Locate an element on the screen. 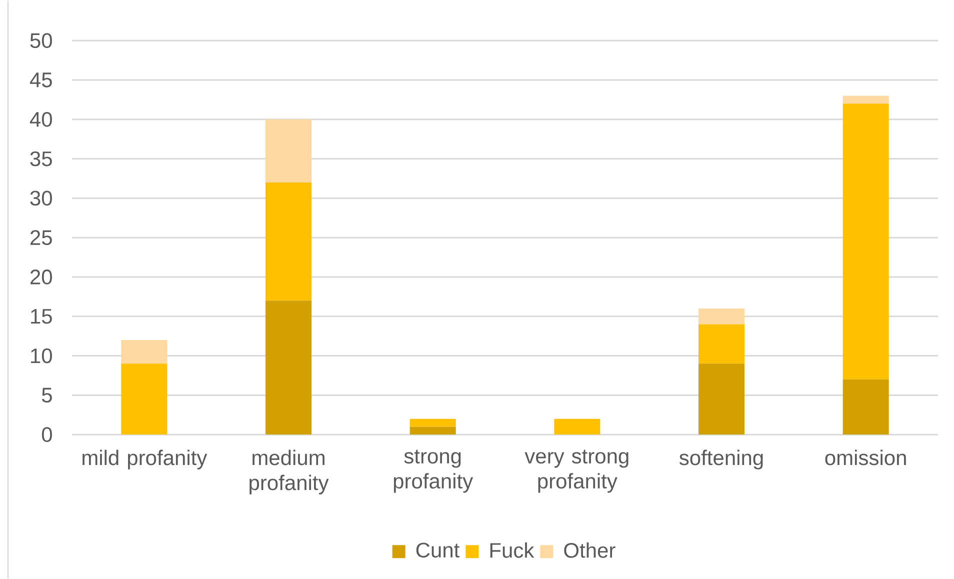  legend-label: Fuck is located at coordinates (512, 550).